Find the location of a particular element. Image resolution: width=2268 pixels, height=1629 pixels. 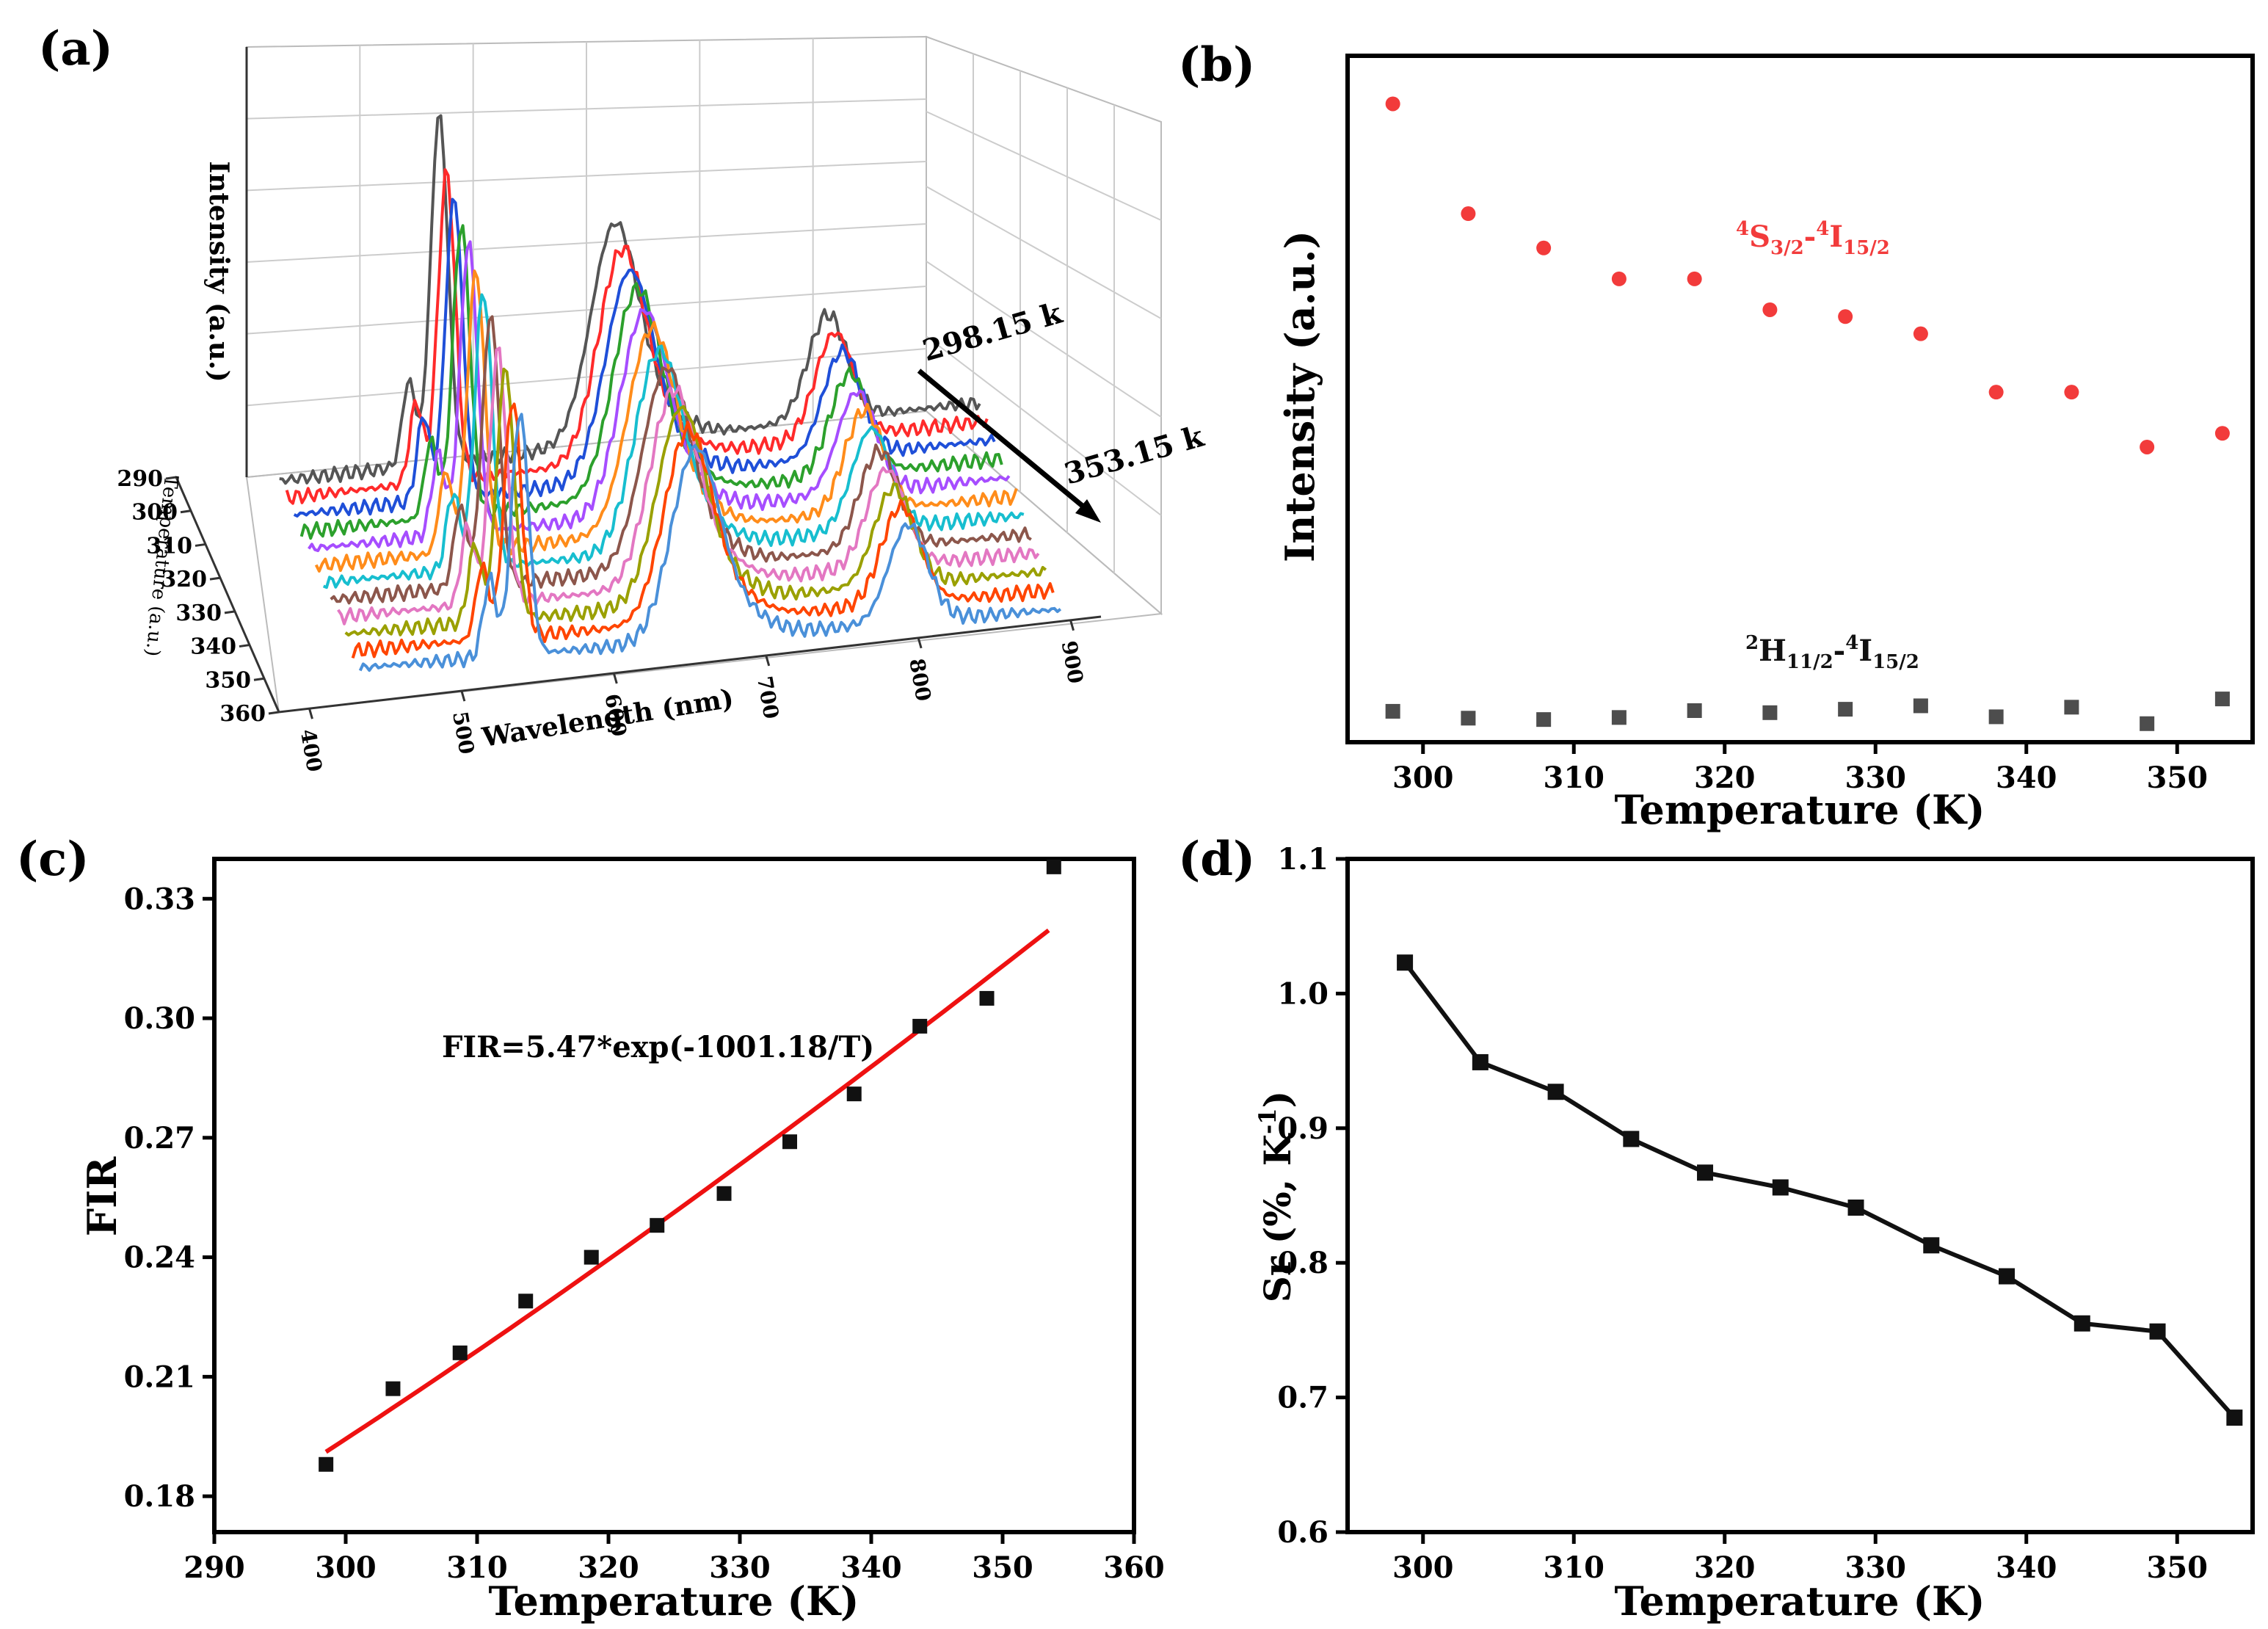

label-sub: 15/2 is located at coordinates (1866, 248).